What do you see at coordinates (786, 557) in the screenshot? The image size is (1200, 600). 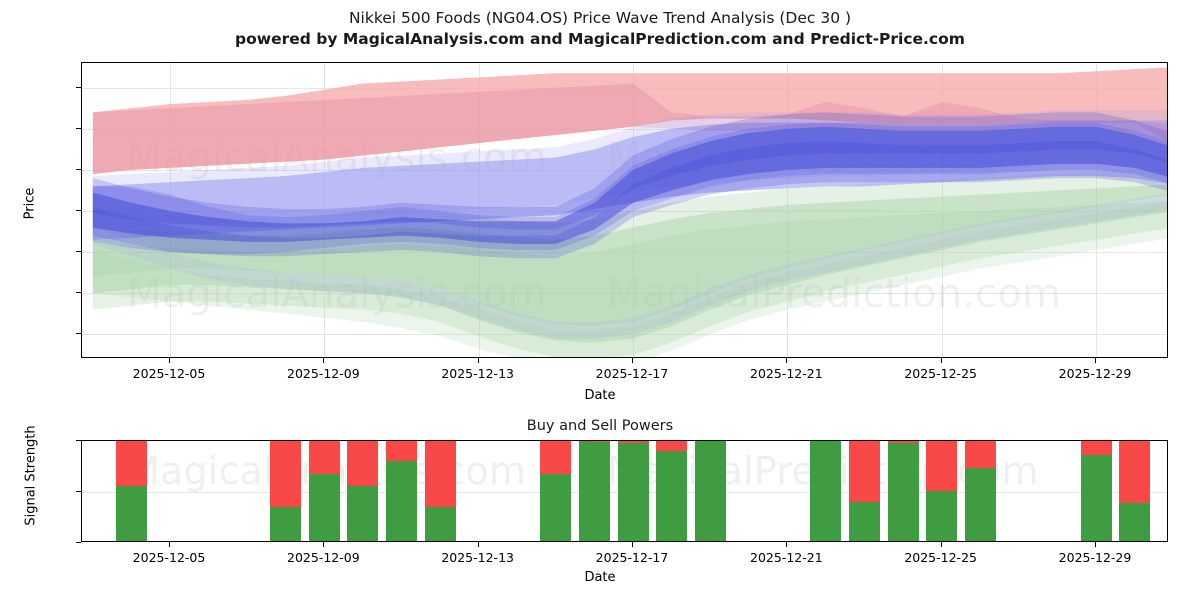 I see `bars-x-tick-label: 2025-12-21` at bounding box center [786, 557].